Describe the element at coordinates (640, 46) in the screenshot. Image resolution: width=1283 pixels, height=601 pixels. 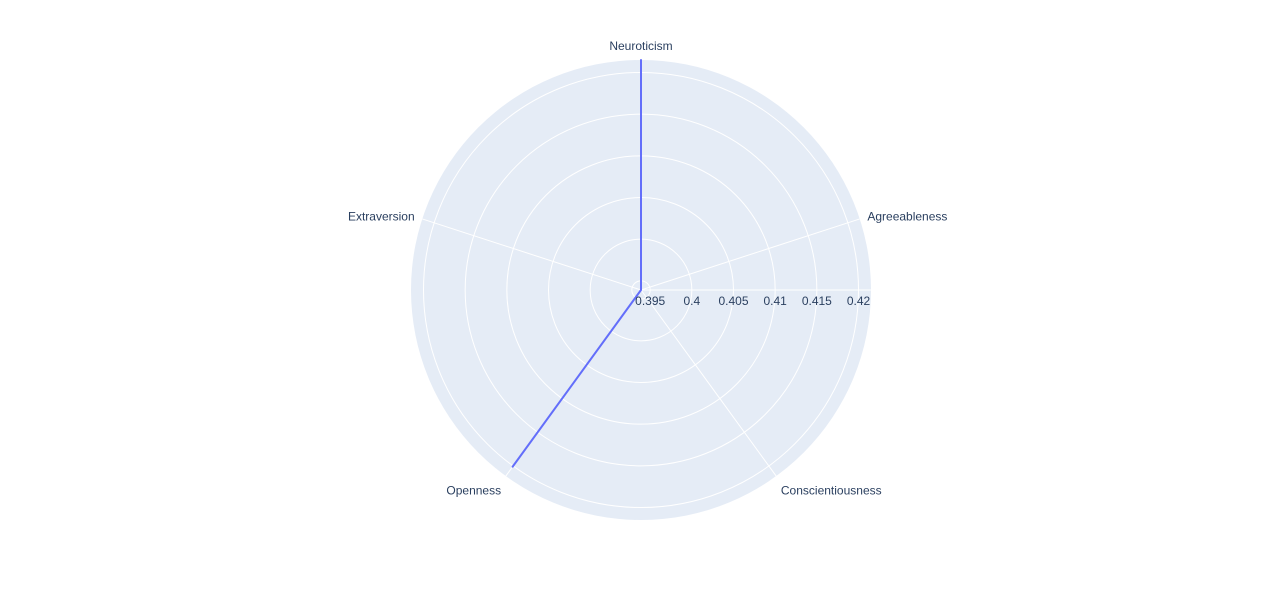
I see `angular-label-neuroticism: Neuroticism` at that location.